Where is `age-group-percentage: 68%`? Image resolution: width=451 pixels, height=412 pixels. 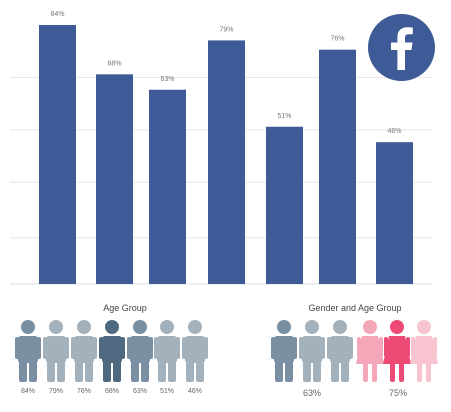
age-group-percentage: 68% is located at coordinates (111, 391).